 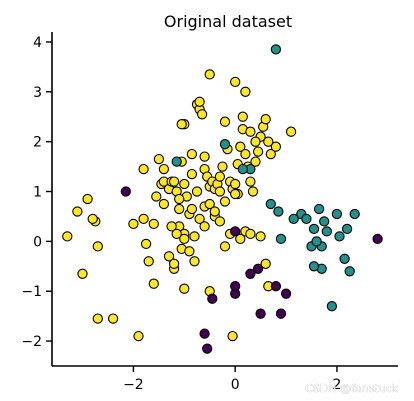 I want to click on watermark: CSDN @fanstuck, so click(x=352, y=388).